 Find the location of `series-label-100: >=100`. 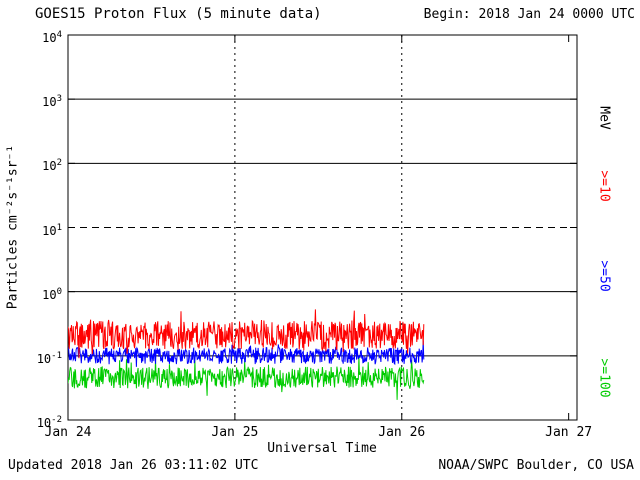

series-label-100: >=100 is located at coordinates (604, 378).